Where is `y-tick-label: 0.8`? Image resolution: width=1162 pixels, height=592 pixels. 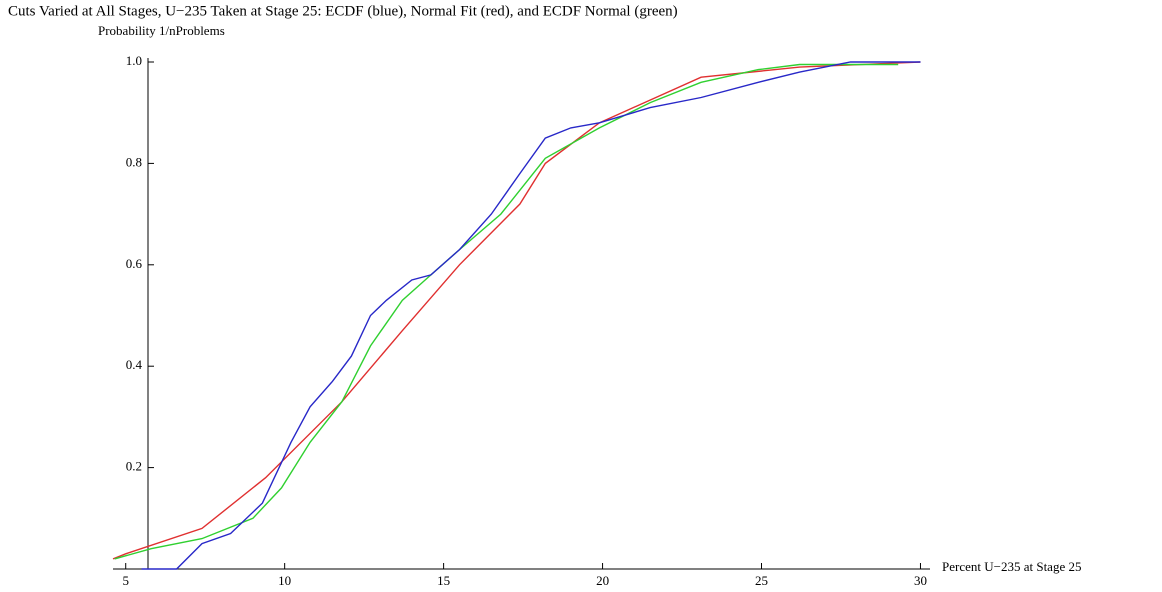
y-tick-label: 0.8 is located at coordinates (134, 161).